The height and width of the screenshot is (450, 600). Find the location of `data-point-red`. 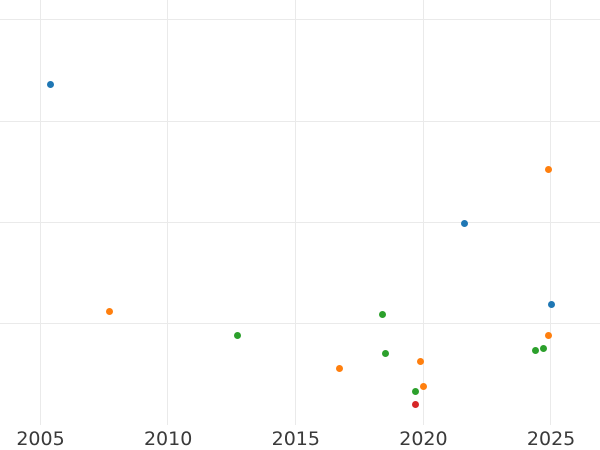

data-point-red is located at coordinates (416, 404).